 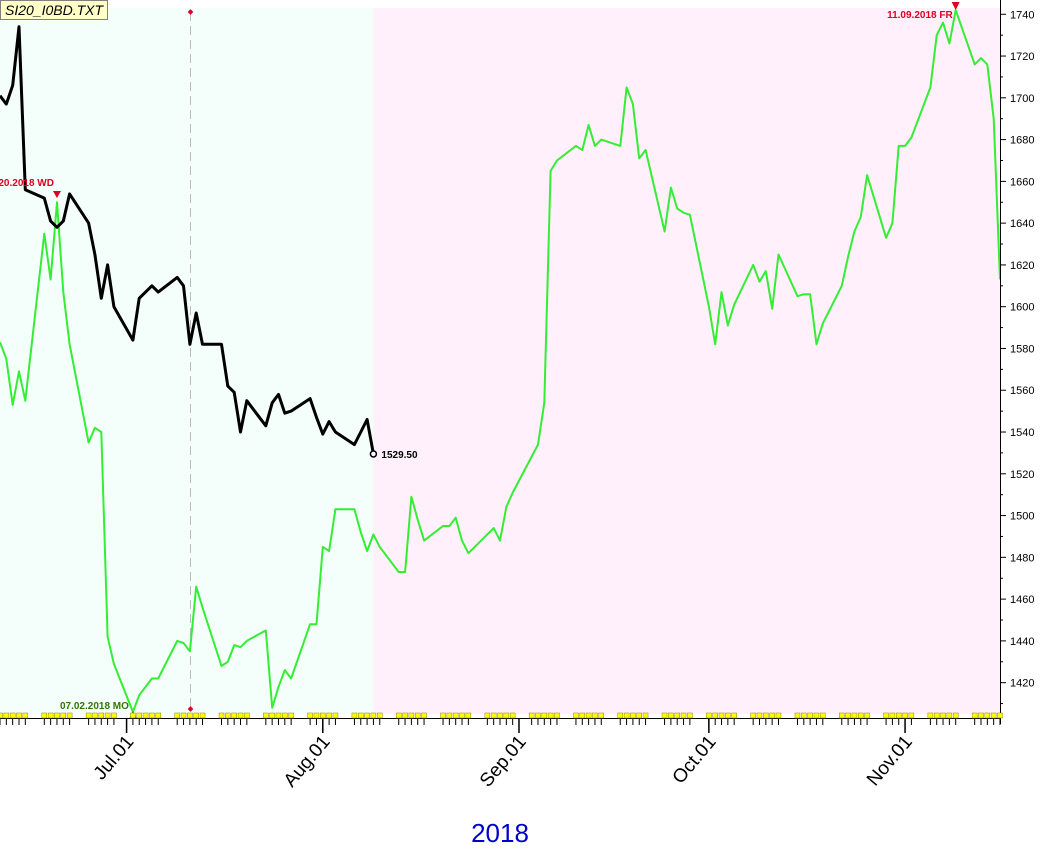 What do you see at coordinates (1022, 266) in the screenshot?
I see `y-tick-label: 1620` at bounding box center [1022, 266].